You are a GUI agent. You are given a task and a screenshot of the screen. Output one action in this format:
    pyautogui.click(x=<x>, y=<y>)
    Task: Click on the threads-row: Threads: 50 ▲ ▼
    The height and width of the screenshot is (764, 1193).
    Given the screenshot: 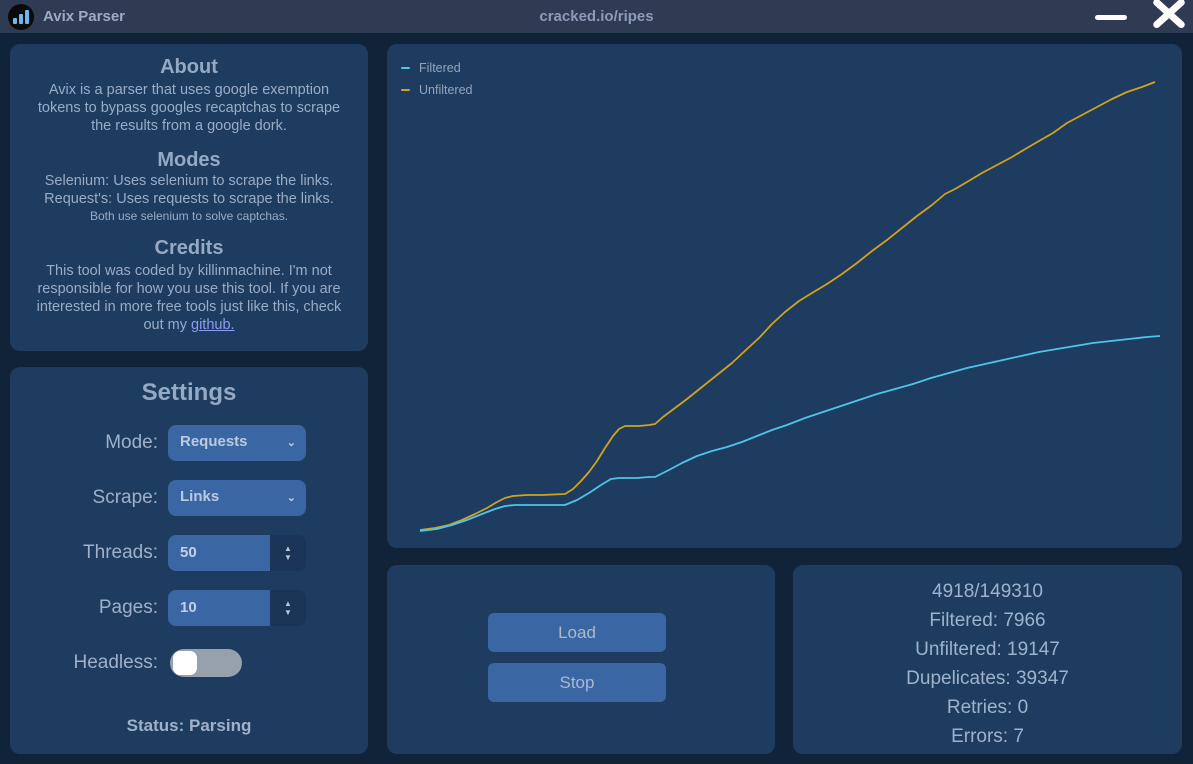 What is the action you would take?
    pyautogui.click(x=189, y=553)
    